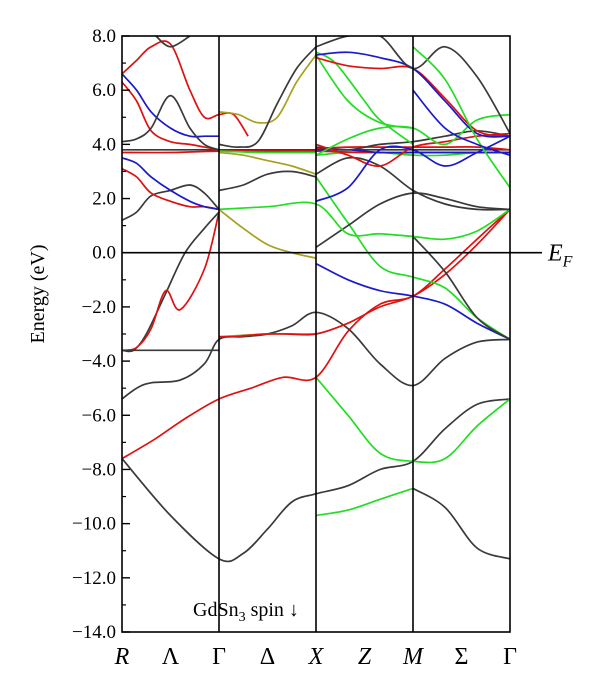 The image size is (600, 690). Describe the element at coordinates (104, 199) in the screenshot. I see `y-tick-label: 2.0` at that location.